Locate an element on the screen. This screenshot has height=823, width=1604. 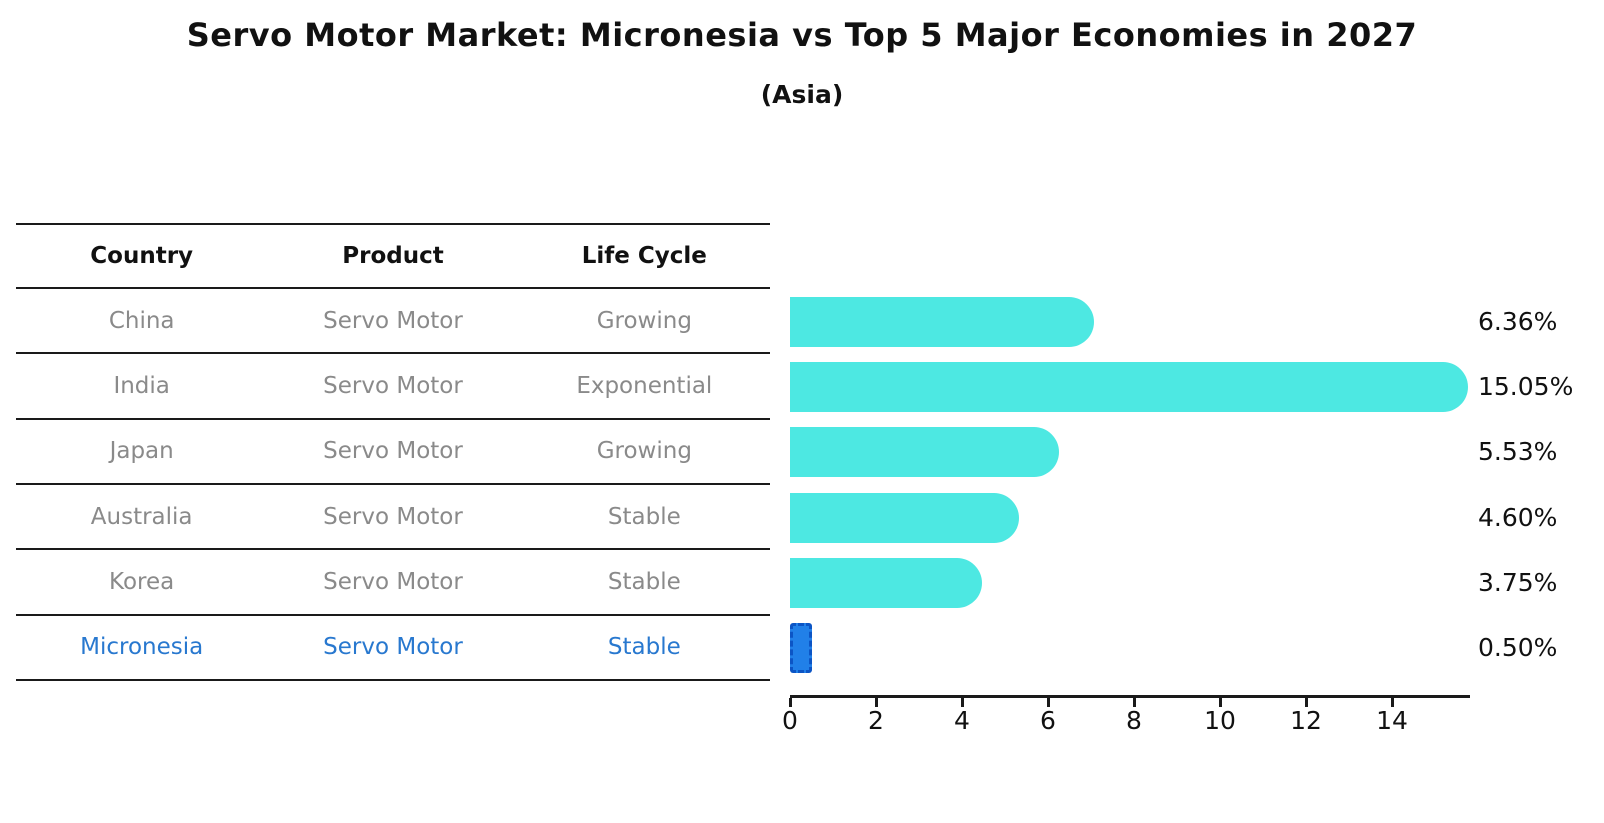
bar-china is located at coordinates (942, 321).